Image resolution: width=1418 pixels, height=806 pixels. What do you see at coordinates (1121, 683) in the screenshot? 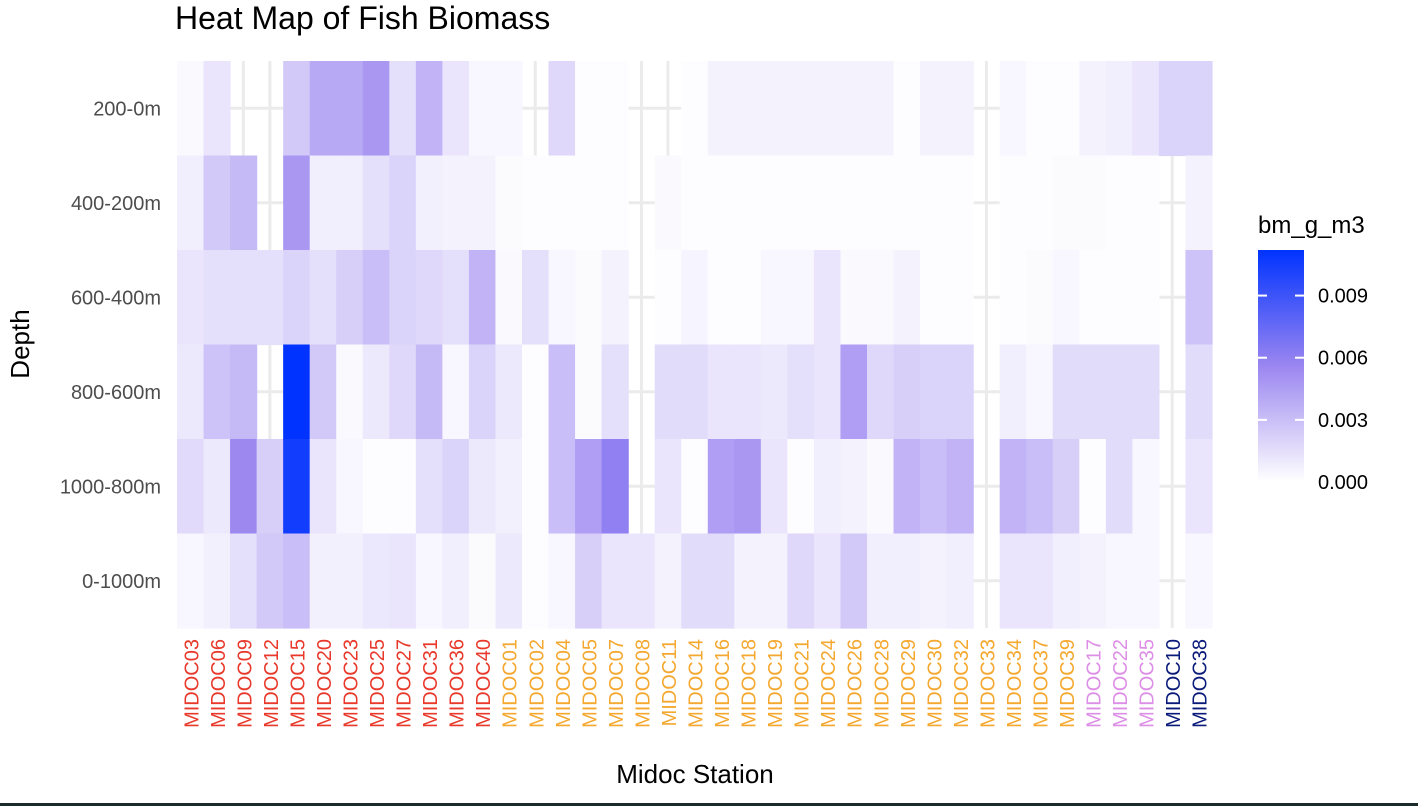
I see `x-tick-label: MIDOC22` at bounding box center [1121, 683].